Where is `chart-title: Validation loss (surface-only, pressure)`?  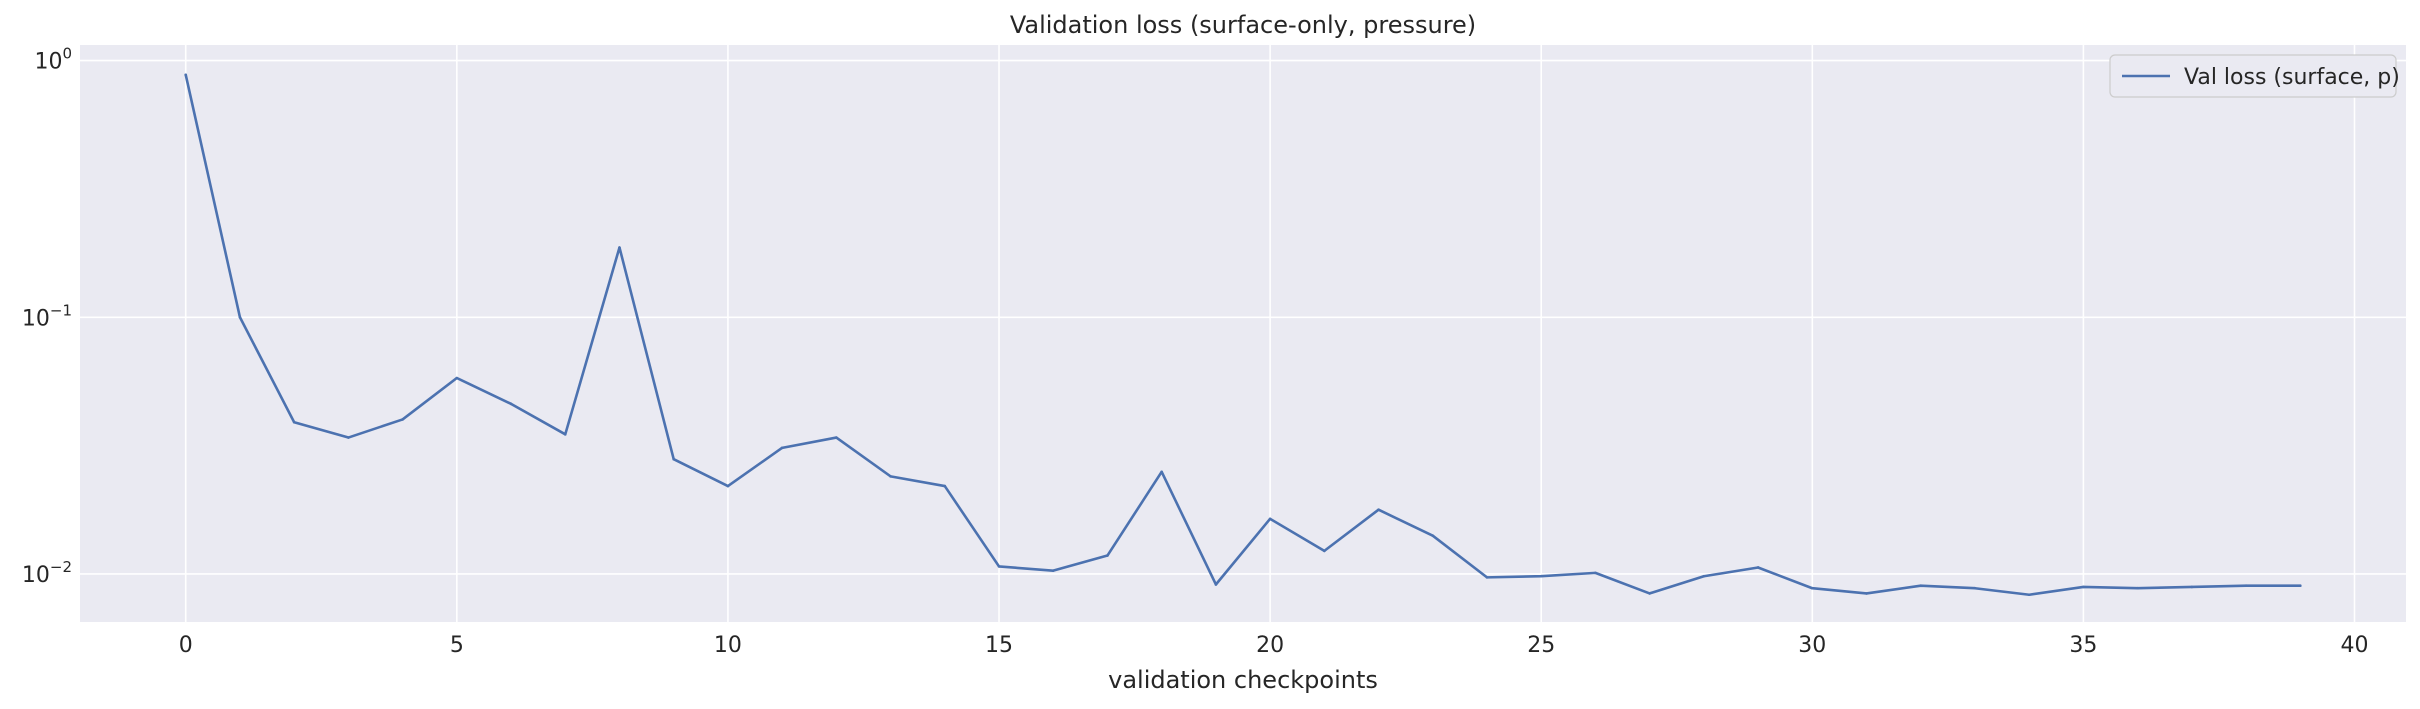 chart-title: Validation loss (surface-only, pressure) is located at coordinates (1243, 25).